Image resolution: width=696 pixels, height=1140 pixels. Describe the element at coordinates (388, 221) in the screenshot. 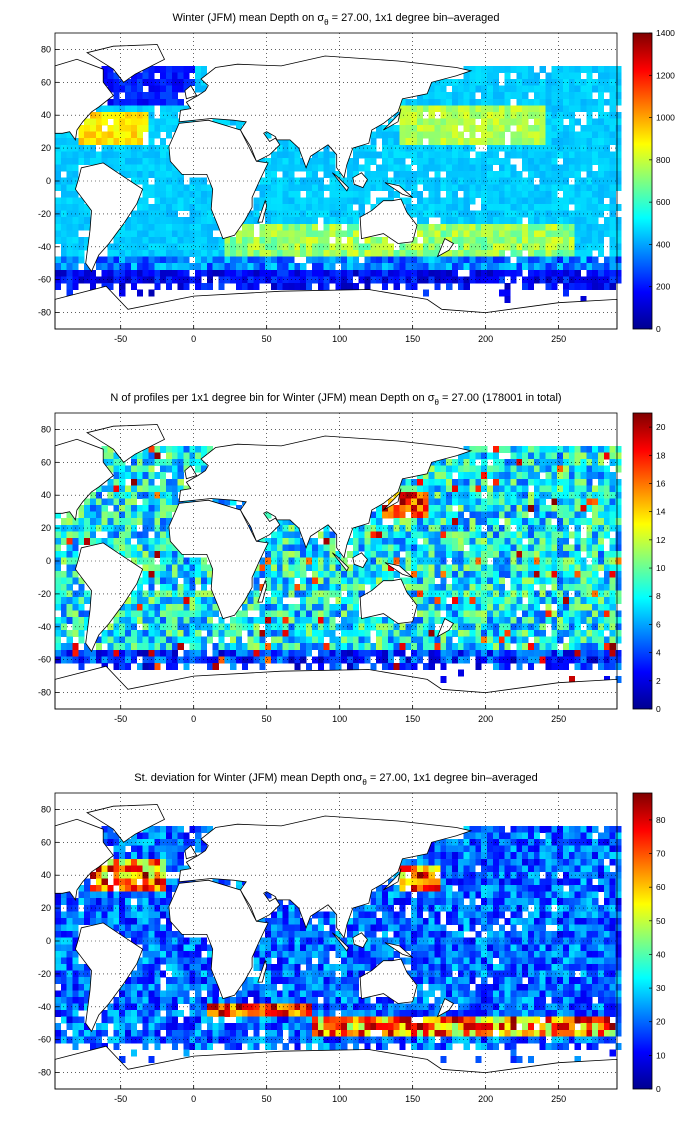

I see `coastline` at that location.